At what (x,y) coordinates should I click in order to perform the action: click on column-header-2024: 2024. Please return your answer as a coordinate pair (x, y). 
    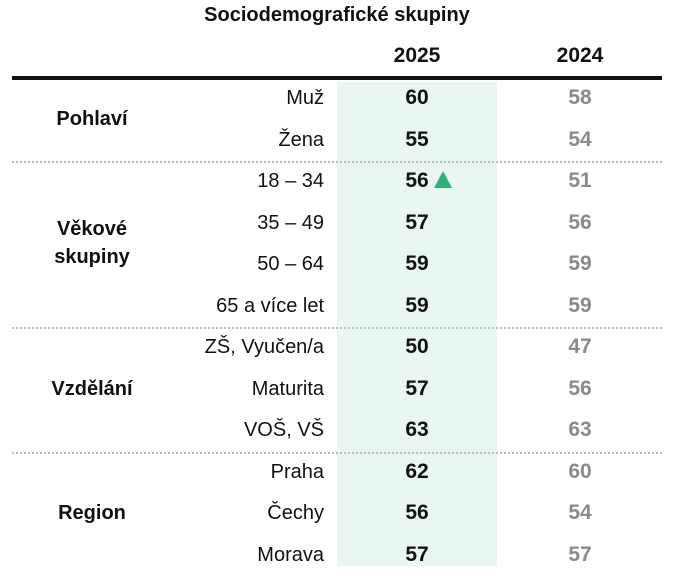
    Looking at the image, I should click on (580, 55).